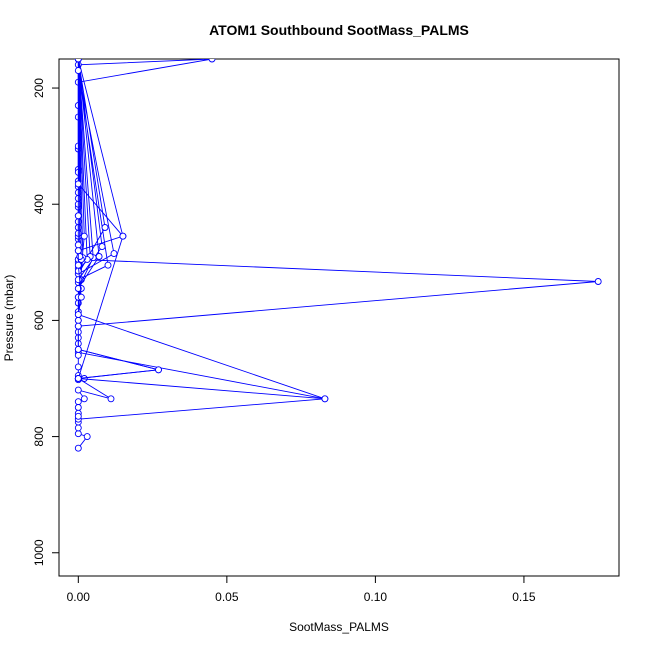 The image size is (650, 650). Describe the element at coordinates (301, 589) in the screenshot. I see `x-axis: 0.00 0.05 0.10 0.15` at that location.